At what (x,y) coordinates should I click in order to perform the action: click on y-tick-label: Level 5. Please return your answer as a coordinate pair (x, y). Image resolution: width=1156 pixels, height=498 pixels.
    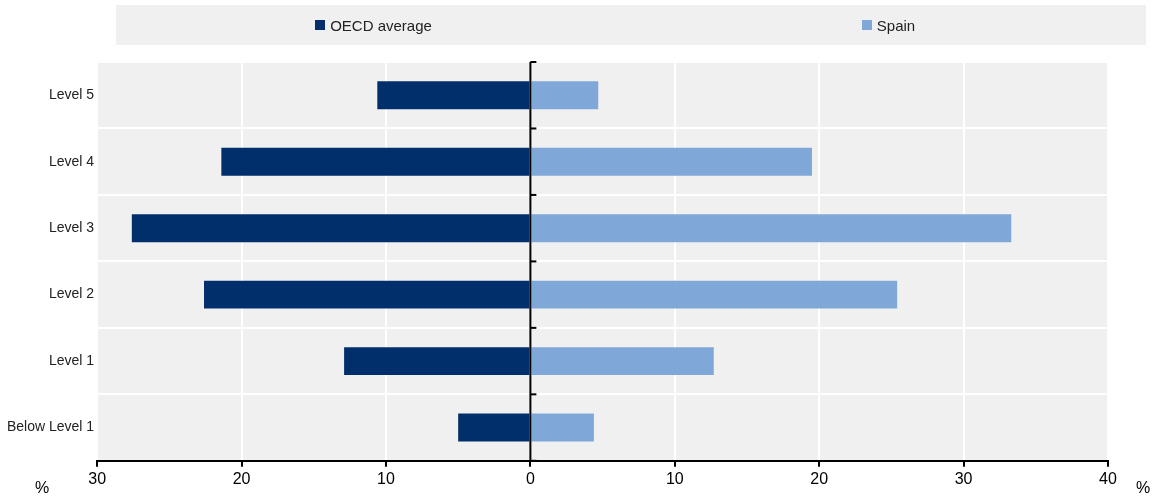
    Looking at the image, I should click on (72, 94).